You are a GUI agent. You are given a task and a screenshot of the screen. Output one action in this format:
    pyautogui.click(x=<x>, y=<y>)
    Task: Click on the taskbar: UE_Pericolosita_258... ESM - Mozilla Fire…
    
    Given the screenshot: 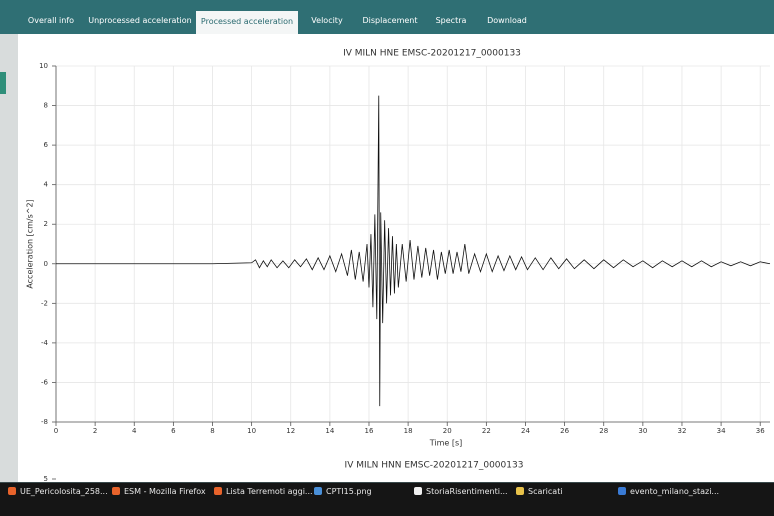 What is the action you would take?
    pyautogui.click(x=387, y=499)
    